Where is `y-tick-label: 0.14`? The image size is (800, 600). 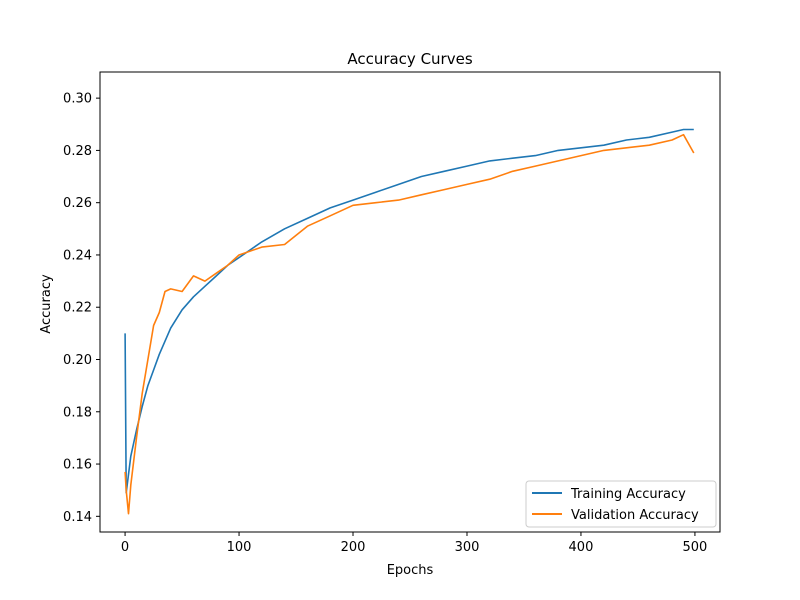 y-tick-label: 0.14 is located at coordinates (77, 517).